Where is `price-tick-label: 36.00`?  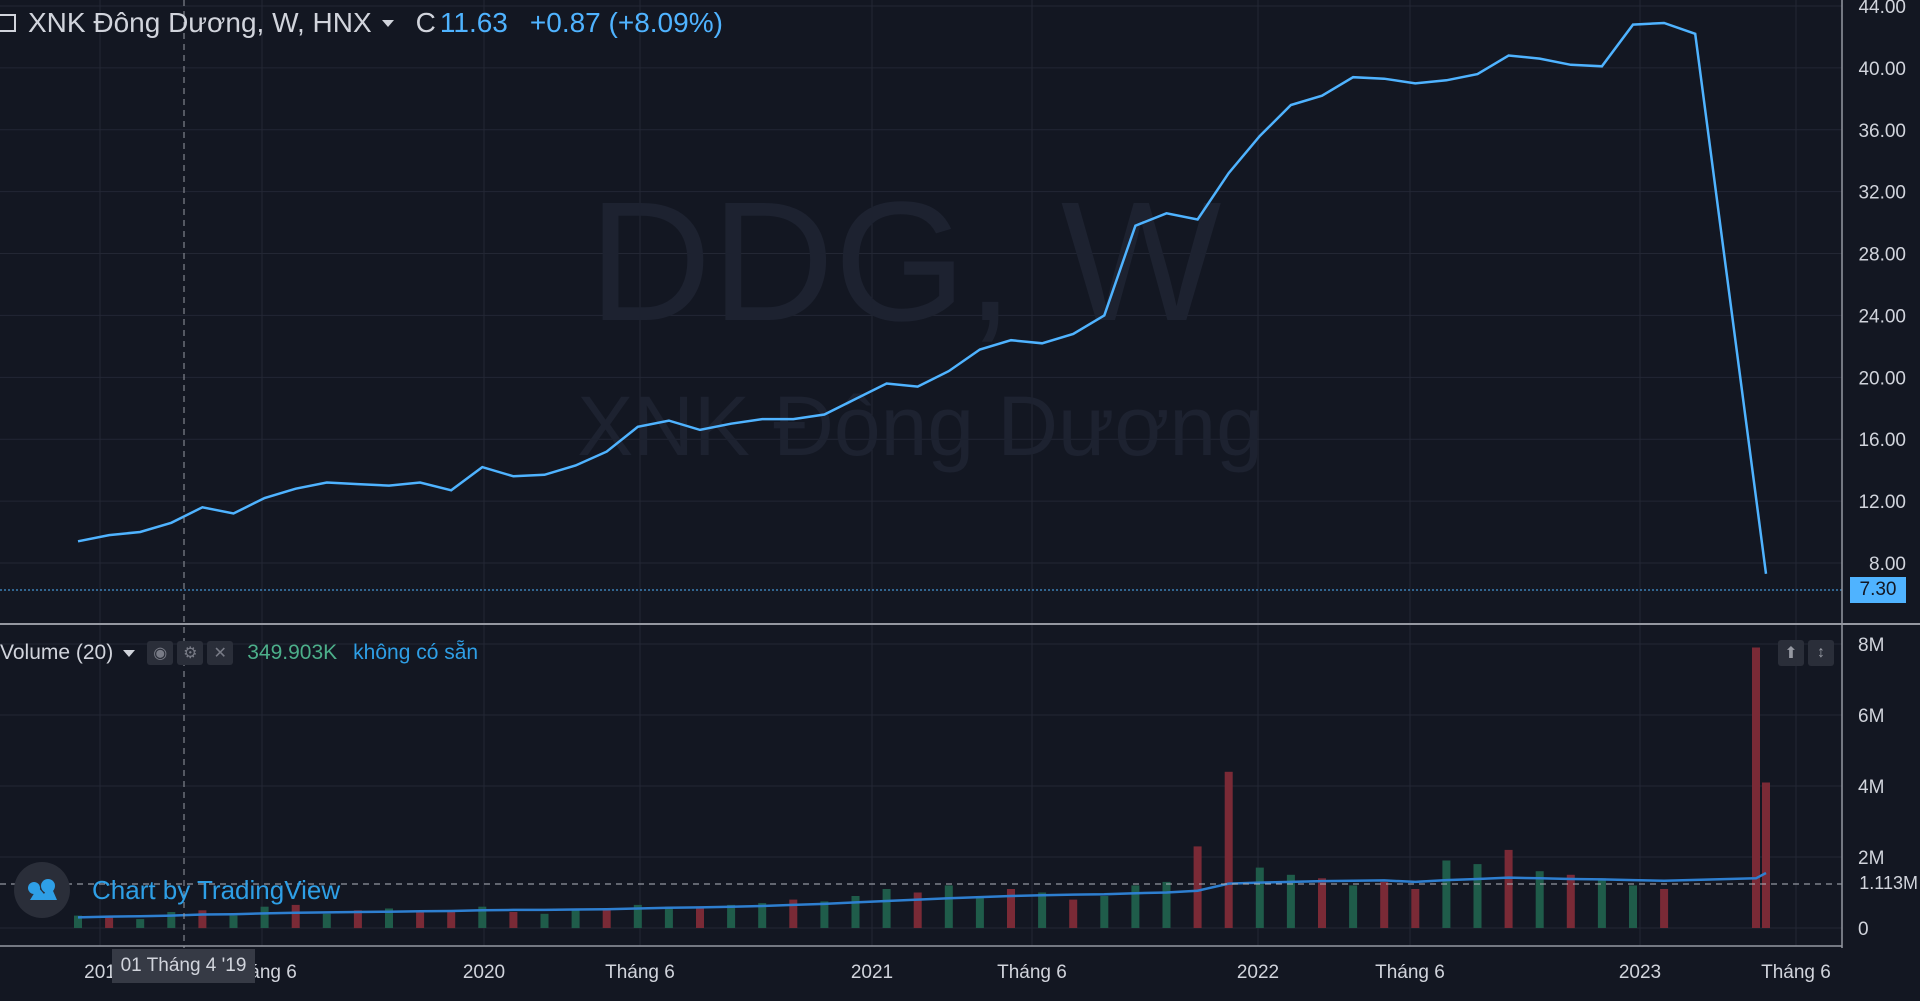 price-tick-label: 36.00 is located at coordinates (1882, 131).